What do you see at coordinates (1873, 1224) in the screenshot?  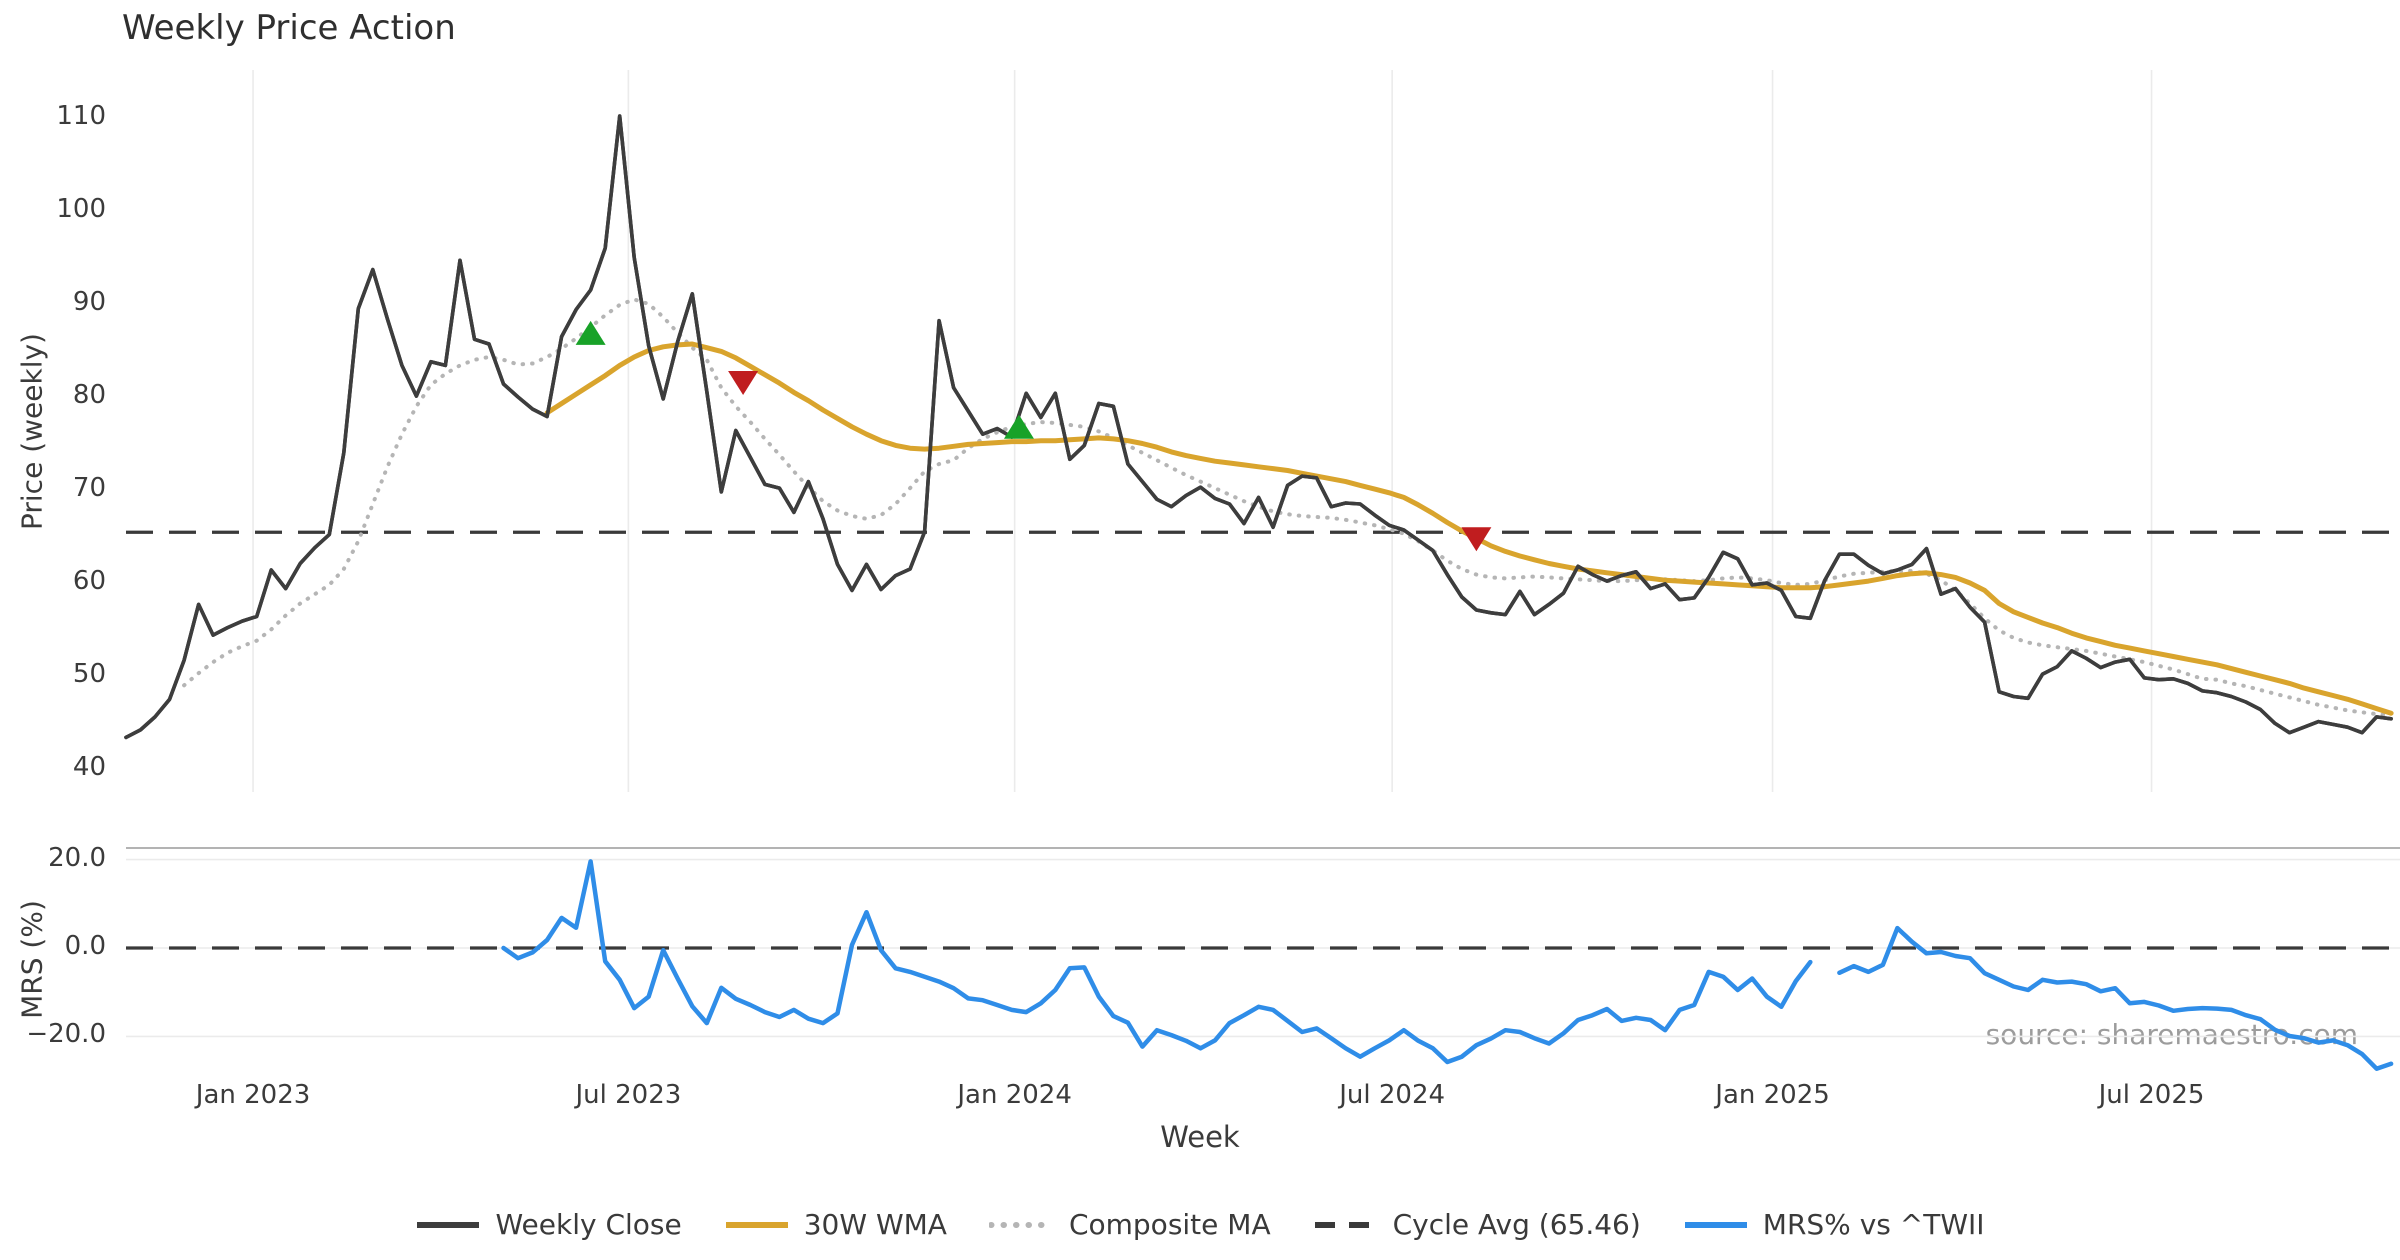 I see `legend-label: MRS% vs ^TWII` at bounding box center [1873, 1224].